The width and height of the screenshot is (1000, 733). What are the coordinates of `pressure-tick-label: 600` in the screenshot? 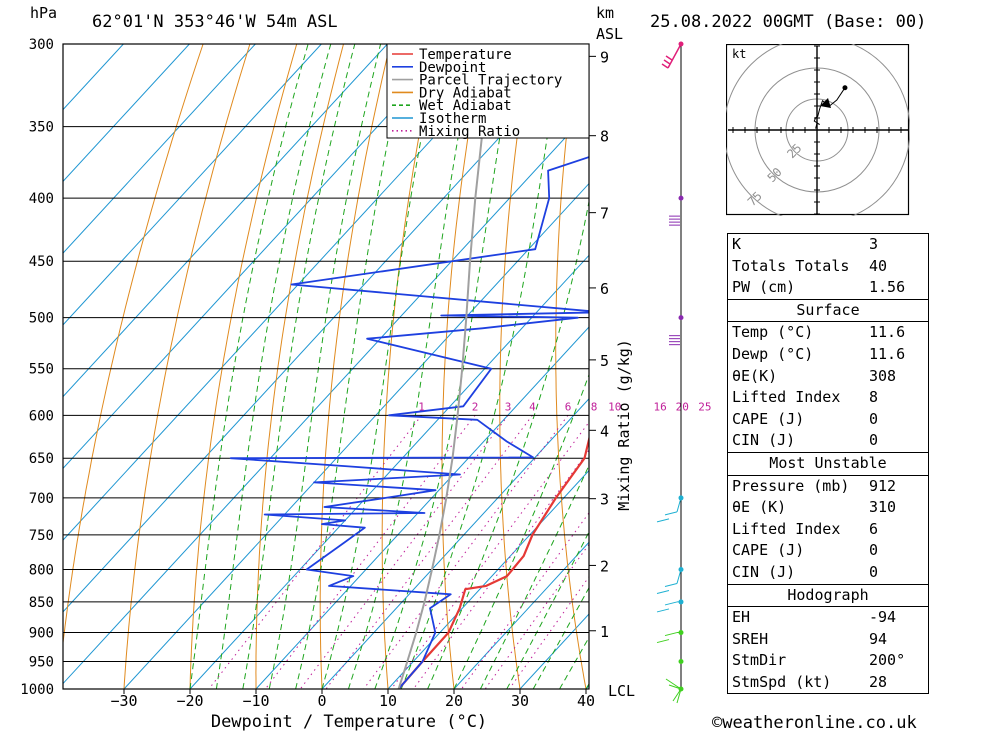 It's located at (41, 416).